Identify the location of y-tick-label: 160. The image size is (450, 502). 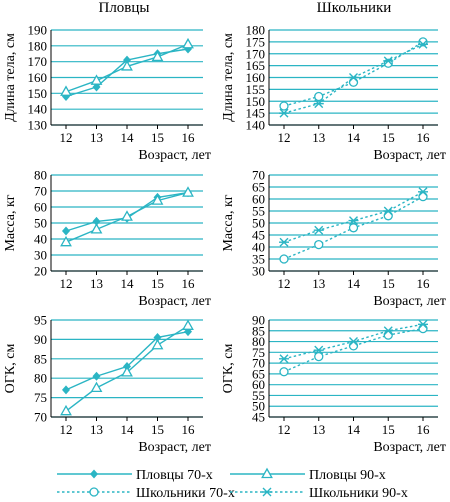
(38, 77).